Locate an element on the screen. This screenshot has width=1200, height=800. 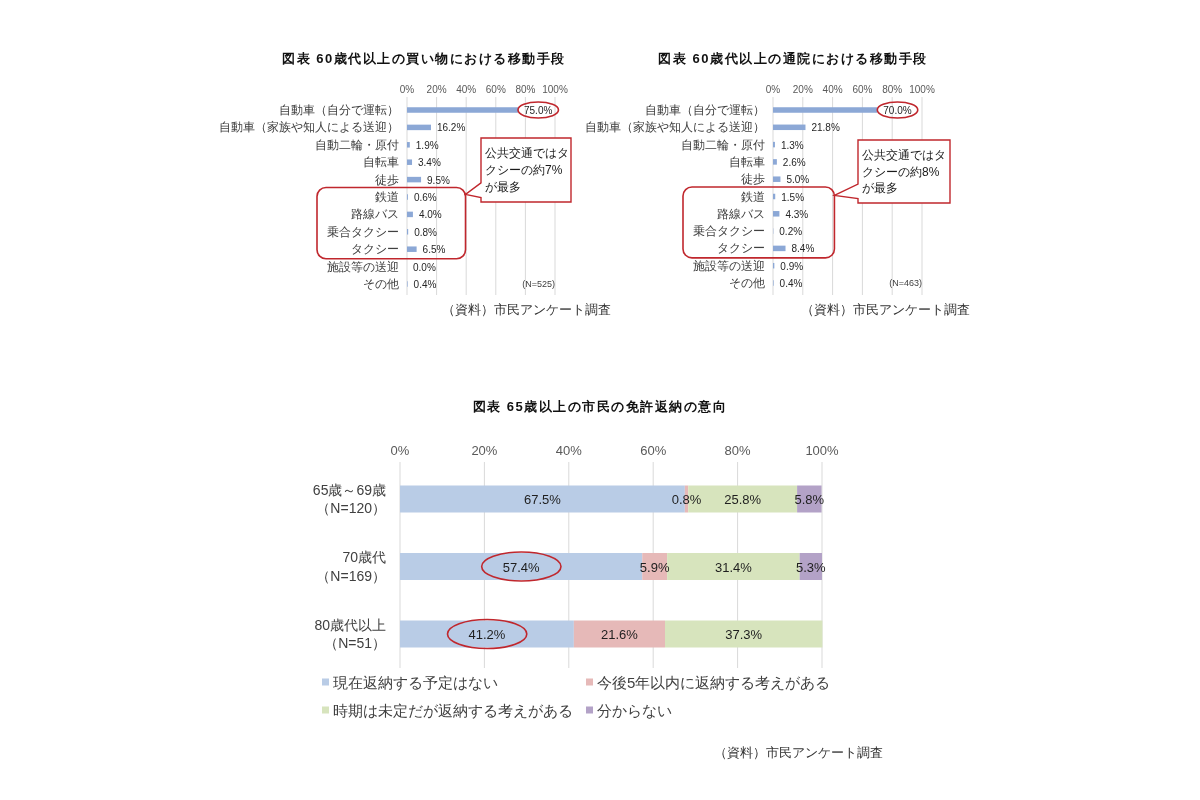
data-label: 9.5% is located at coordinates (438, 180).